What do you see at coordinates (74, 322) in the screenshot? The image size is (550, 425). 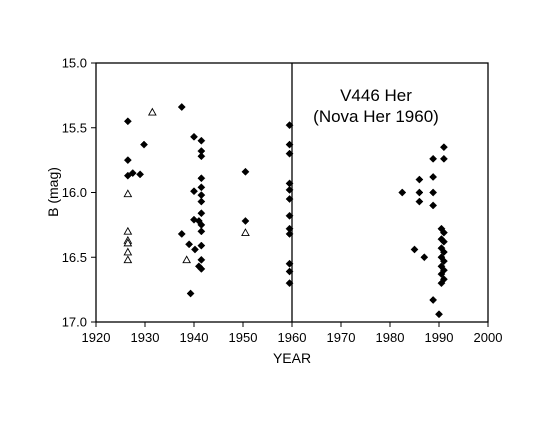 I see `y-tick-label: 17.0` at bounding box center [74, 322].